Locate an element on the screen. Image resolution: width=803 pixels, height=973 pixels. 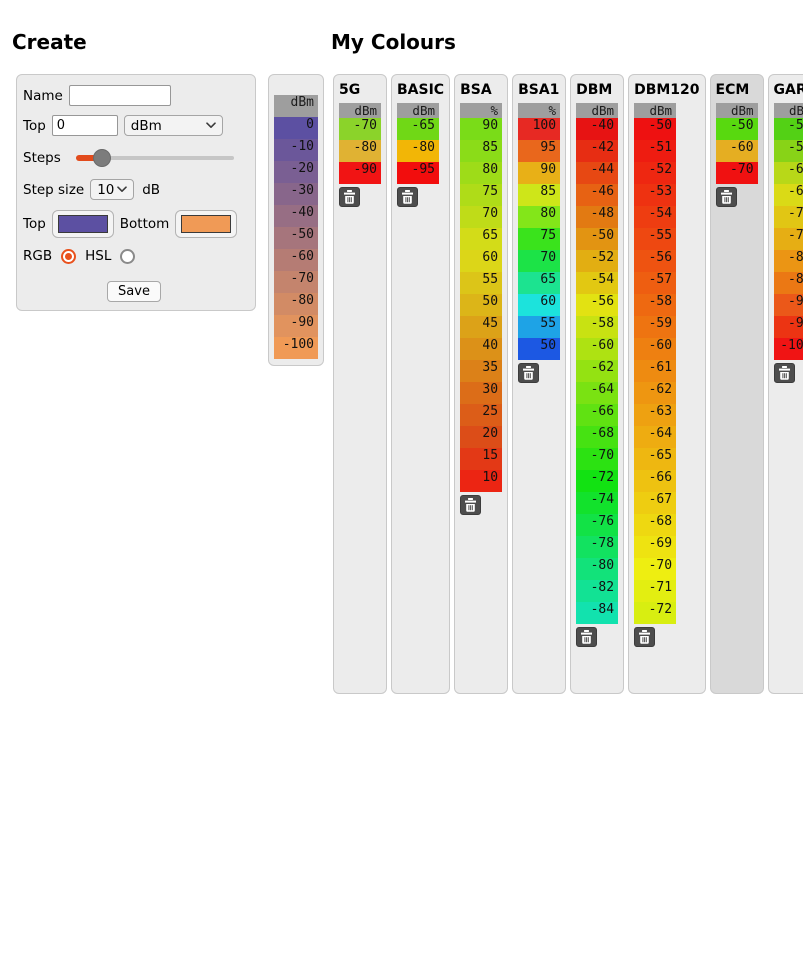
trash-icon is located at coordinates (471, 505).